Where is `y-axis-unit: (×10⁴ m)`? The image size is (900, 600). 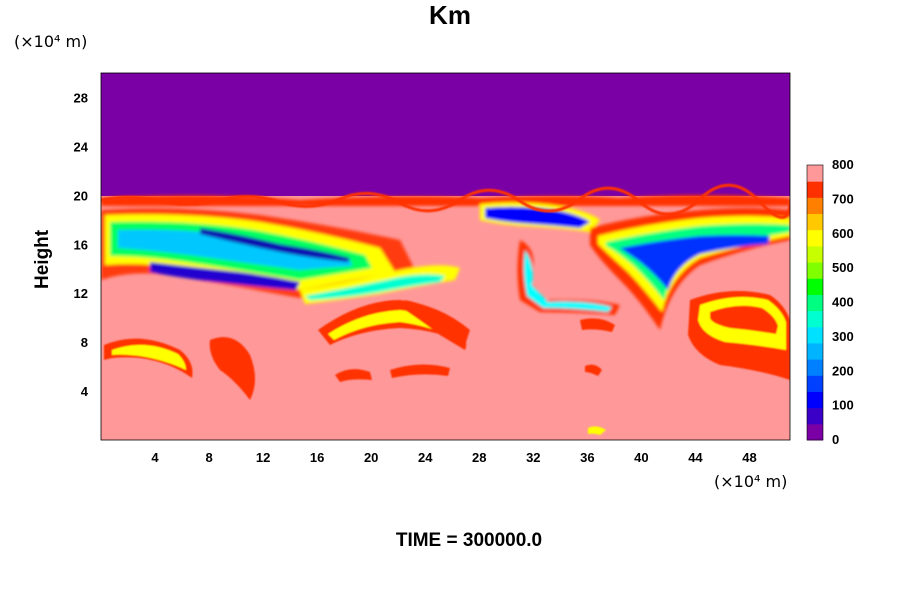
y-axis-unit: (×10⁴ m) is located at coordinates (51, 41).